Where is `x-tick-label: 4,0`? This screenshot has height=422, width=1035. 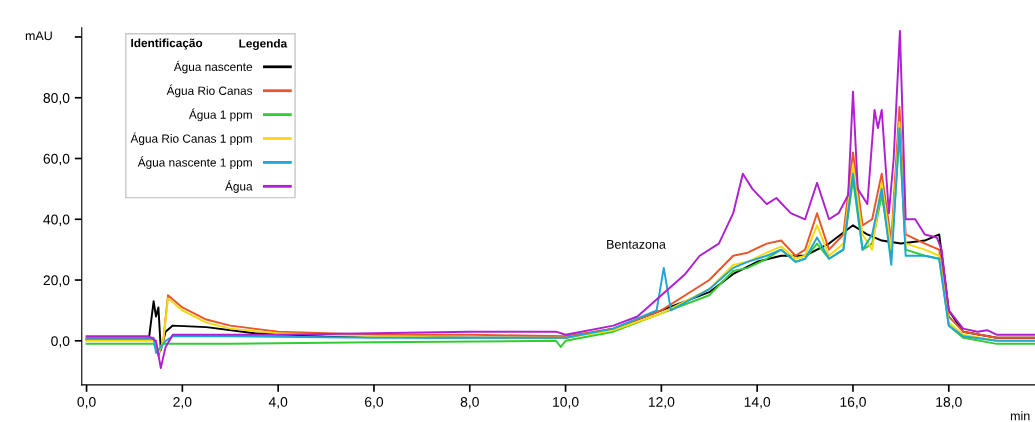 x-tick-label: 4,0 is located at coordinates (278, 403).